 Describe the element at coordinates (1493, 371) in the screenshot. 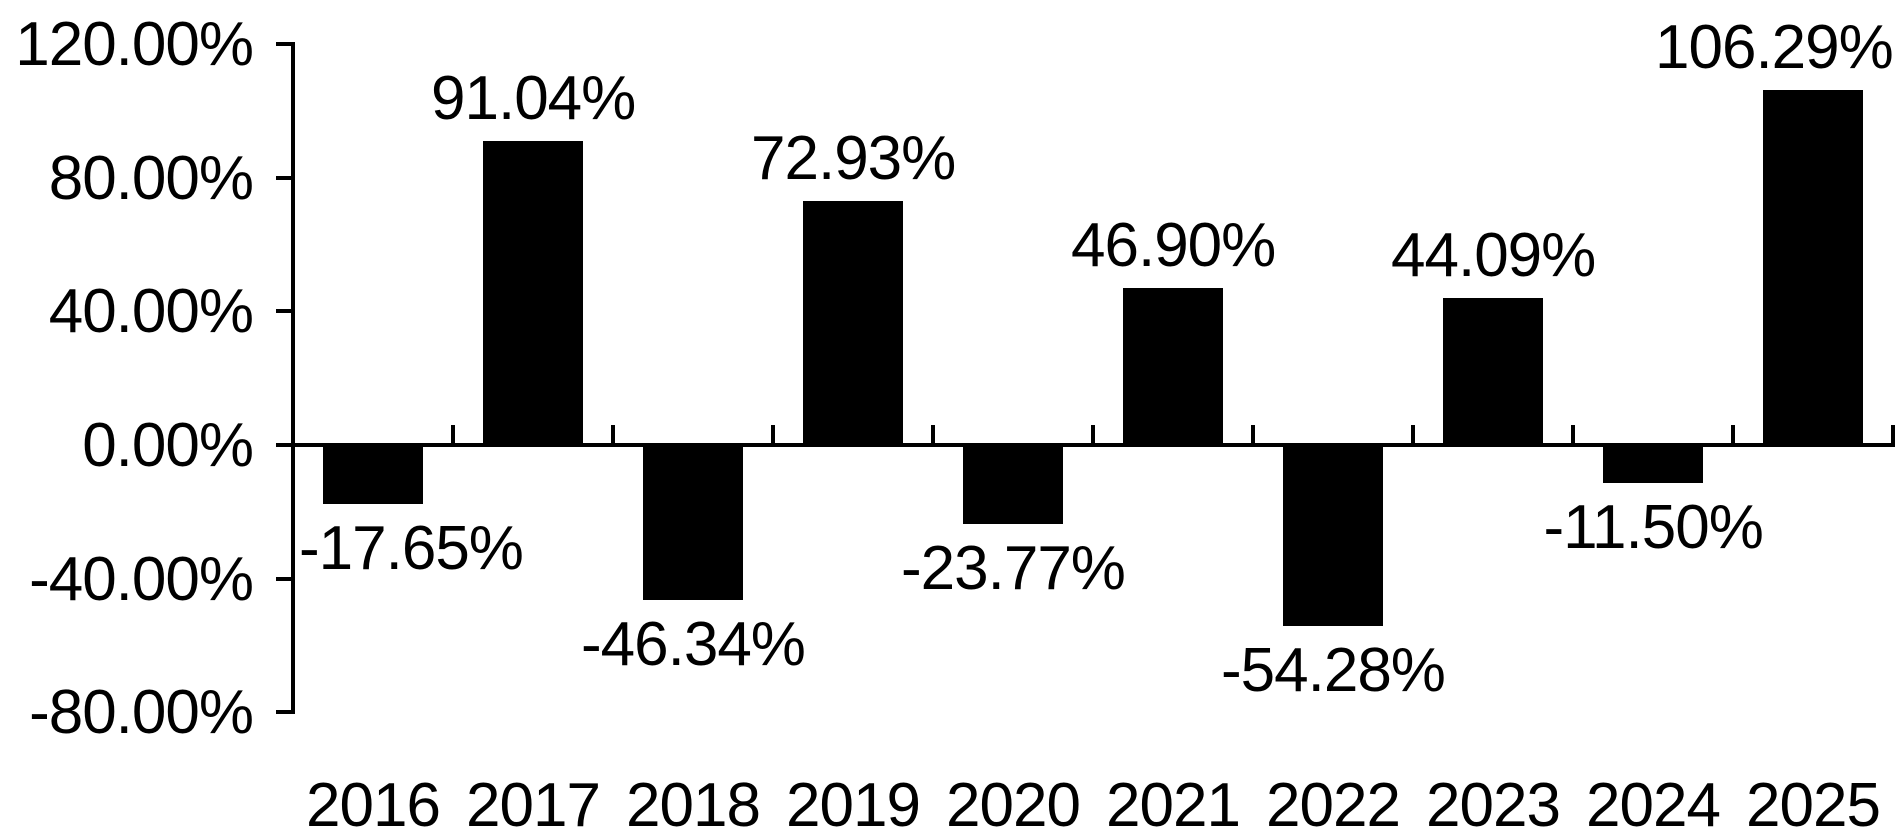

I see `bar-2023` at that location.